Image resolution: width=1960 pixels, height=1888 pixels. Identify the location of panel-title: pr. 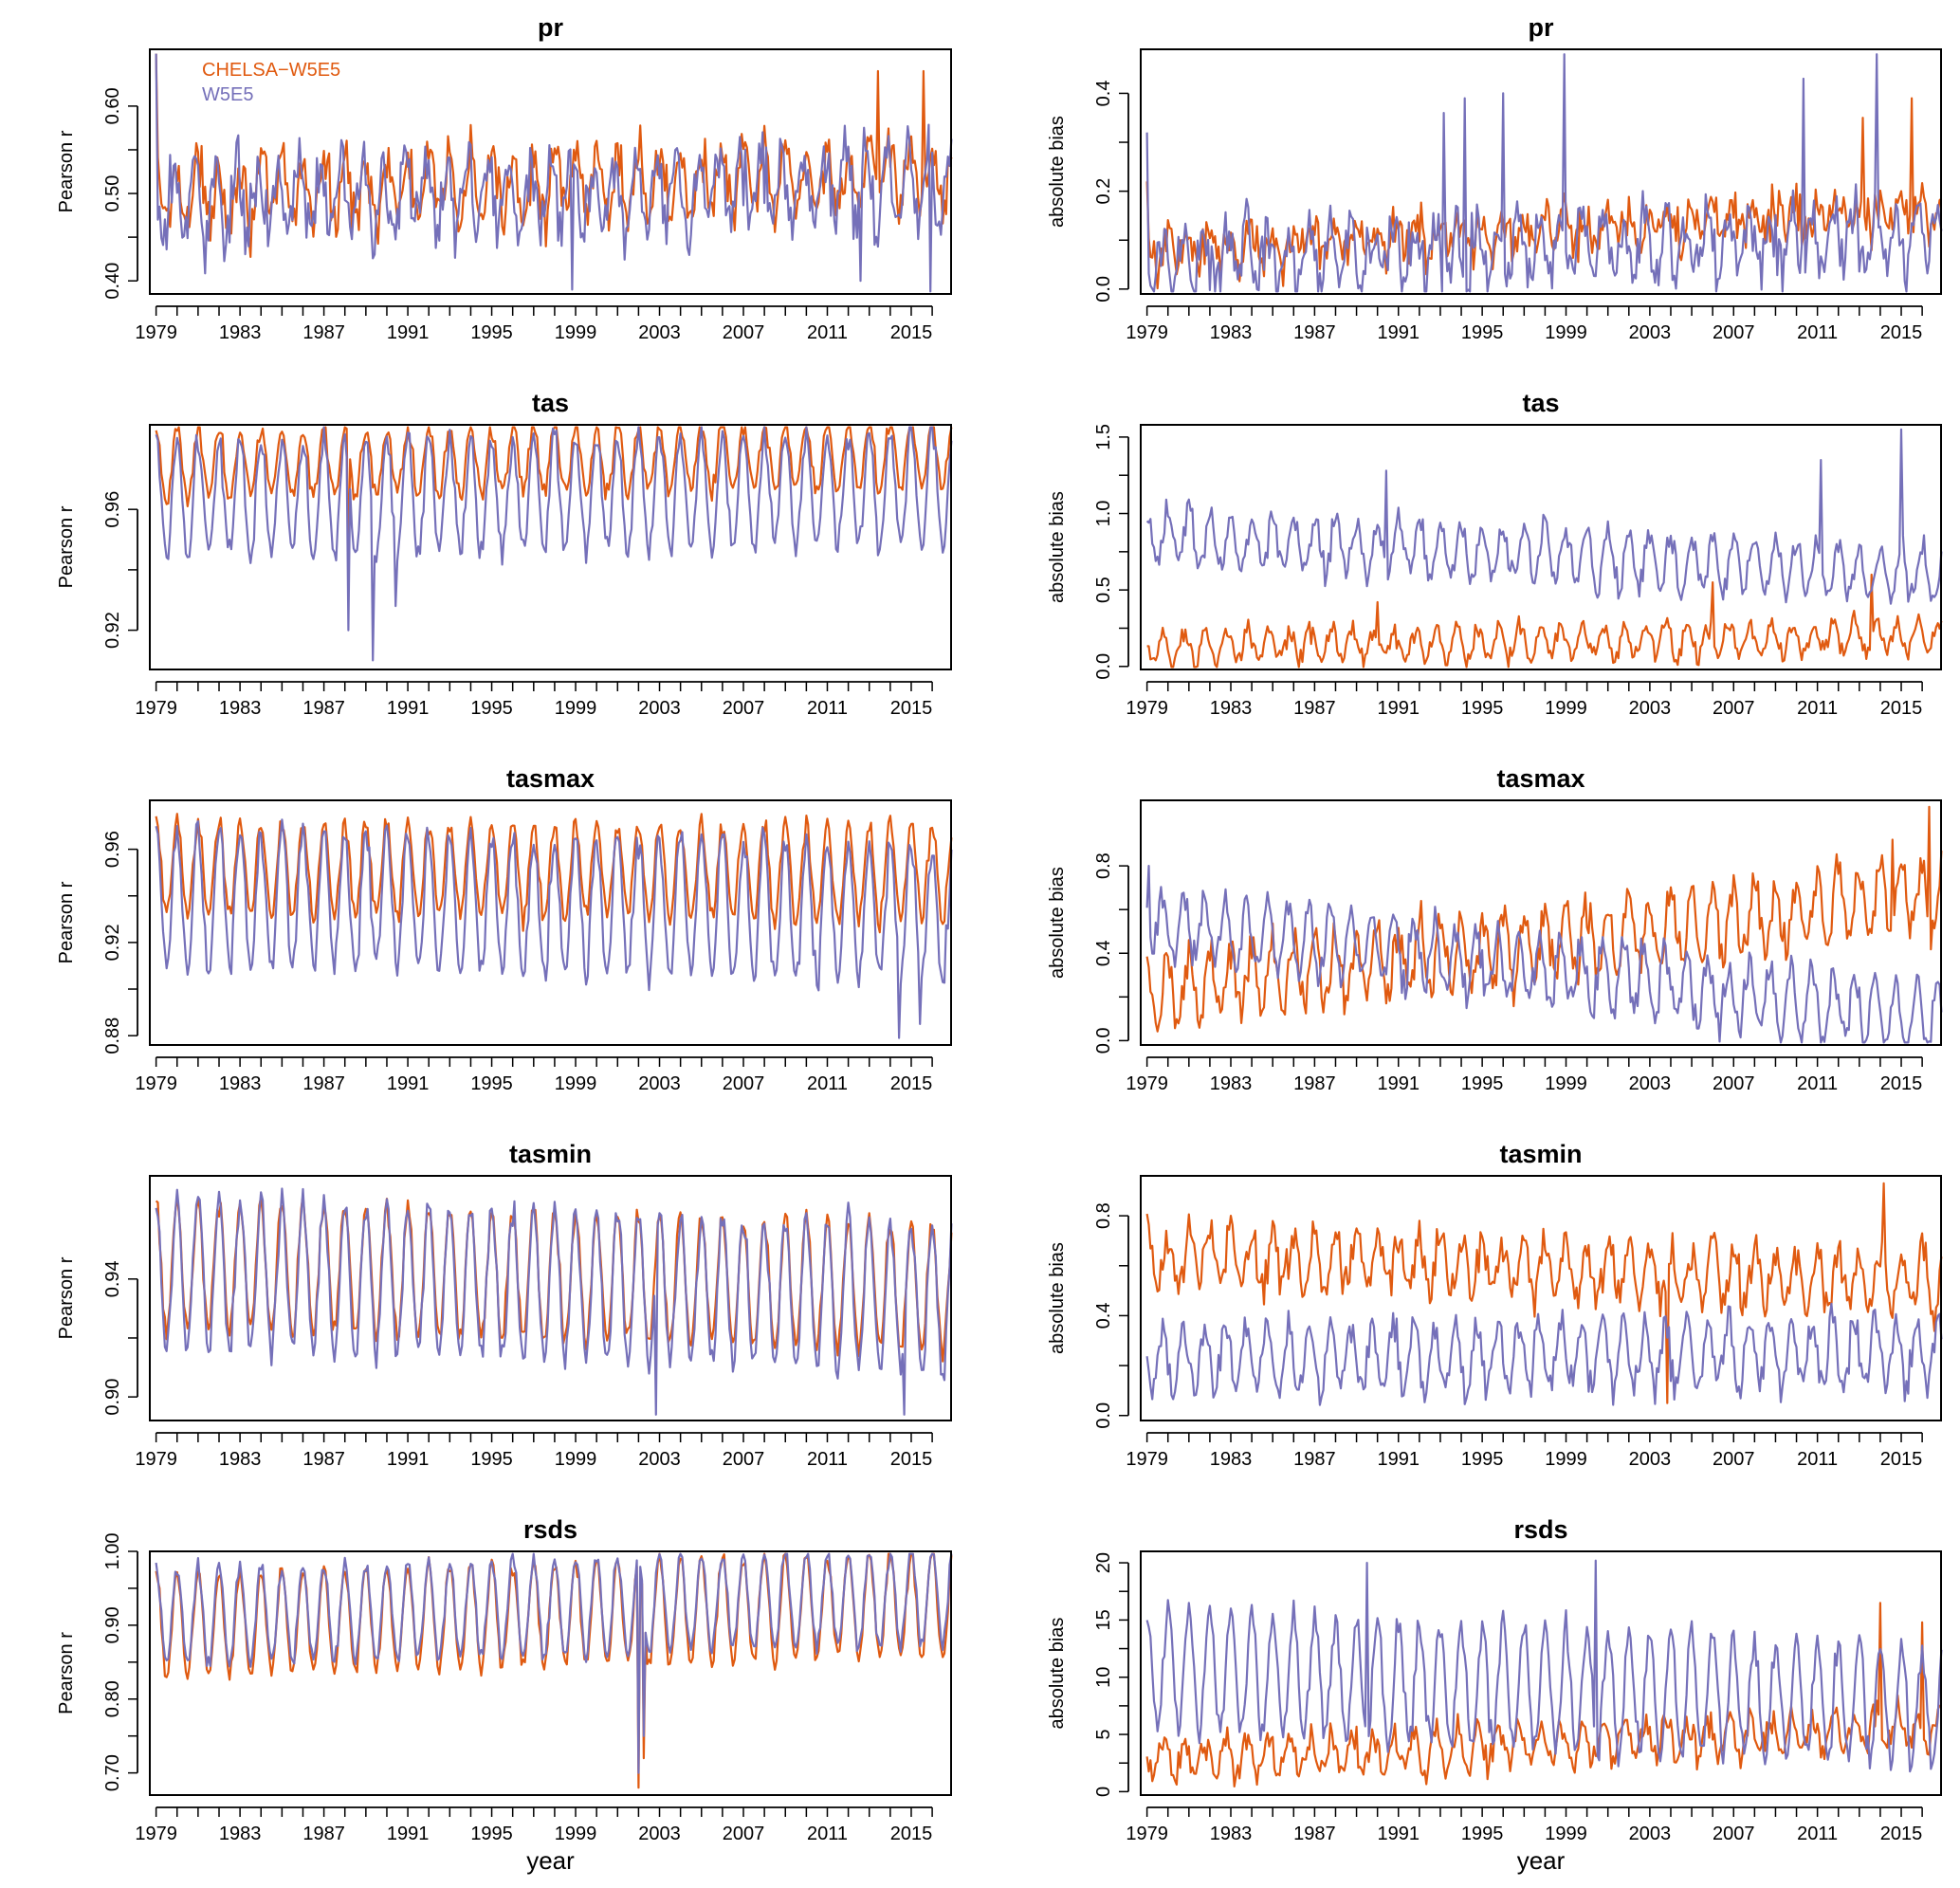
(1541, 28).